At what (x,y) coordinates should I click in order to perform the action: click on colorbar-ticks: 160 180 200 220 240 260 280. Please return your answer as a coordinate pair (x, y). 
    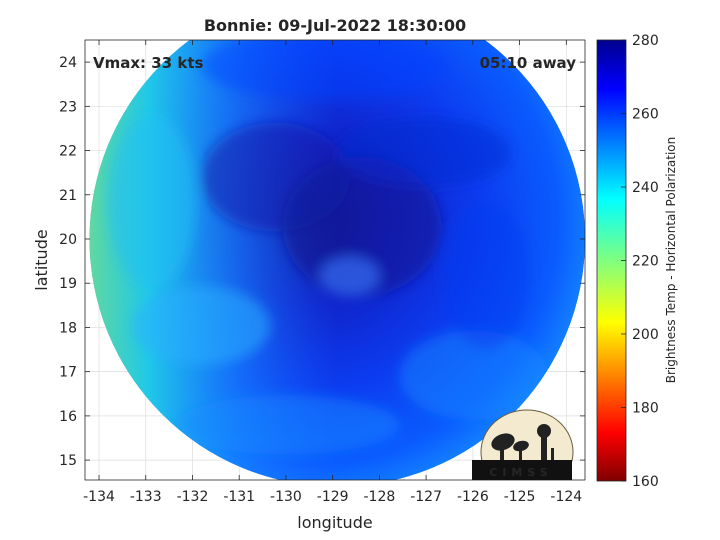
    Looking at the image, I should click on (640, 261).